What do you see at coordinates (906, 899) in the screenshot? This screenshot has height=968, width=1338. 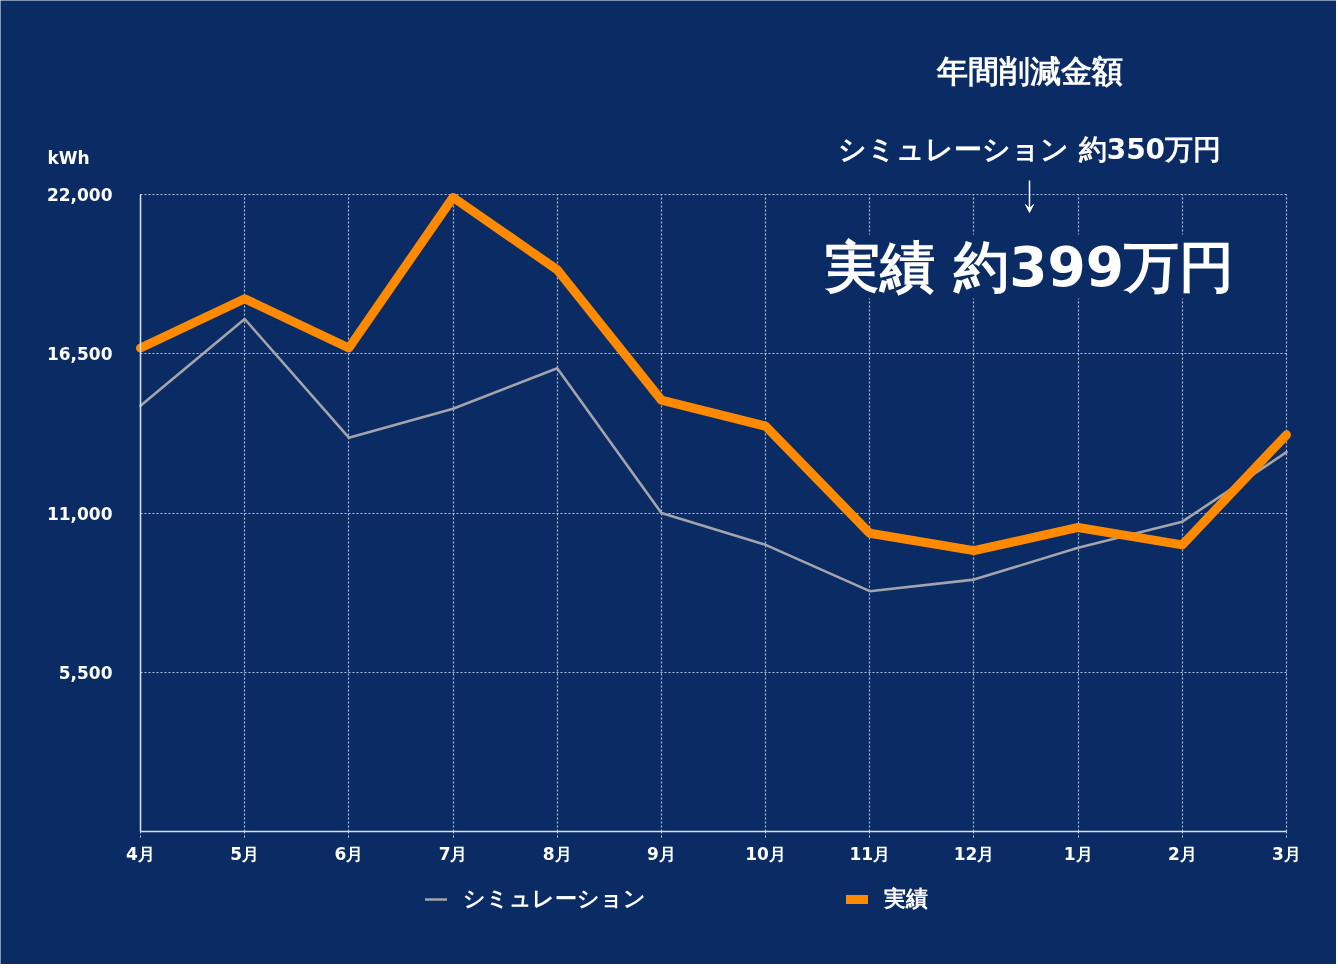 I see `legend-label: 実績` at bounding box center [906, 899].